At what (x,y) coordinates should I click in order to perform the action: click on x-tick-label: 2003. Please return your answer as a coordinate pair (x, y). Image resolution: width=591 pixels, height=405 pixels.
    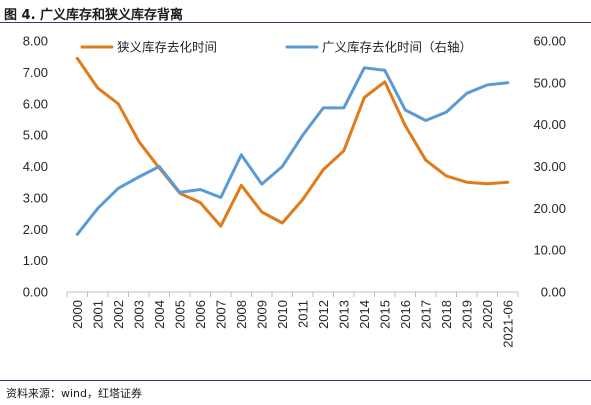
    Looking at the image, I should click on (138, 314).